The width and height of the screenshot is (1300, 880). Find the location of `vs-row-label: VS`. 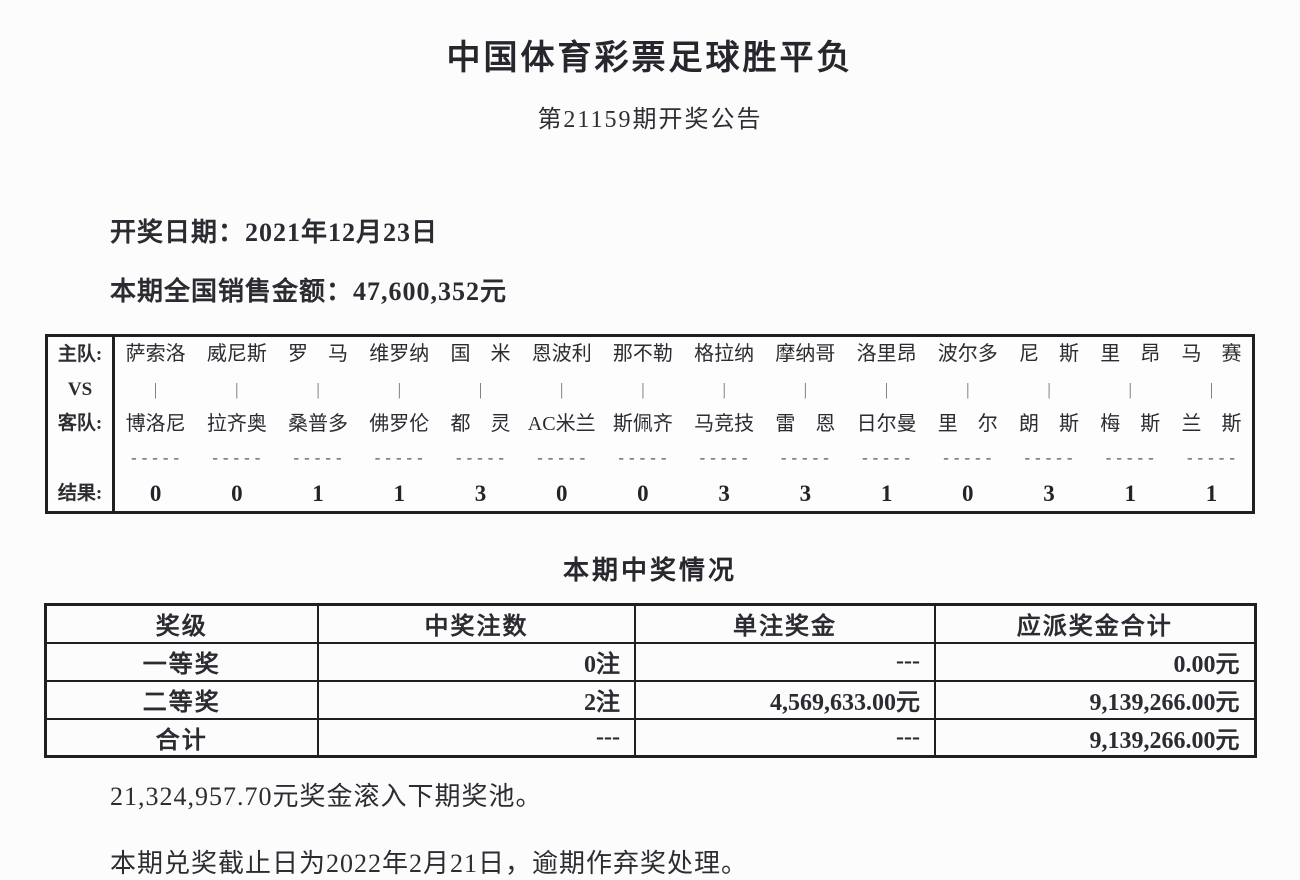

vs-row-label: VS is located at coordinates (80, 389).